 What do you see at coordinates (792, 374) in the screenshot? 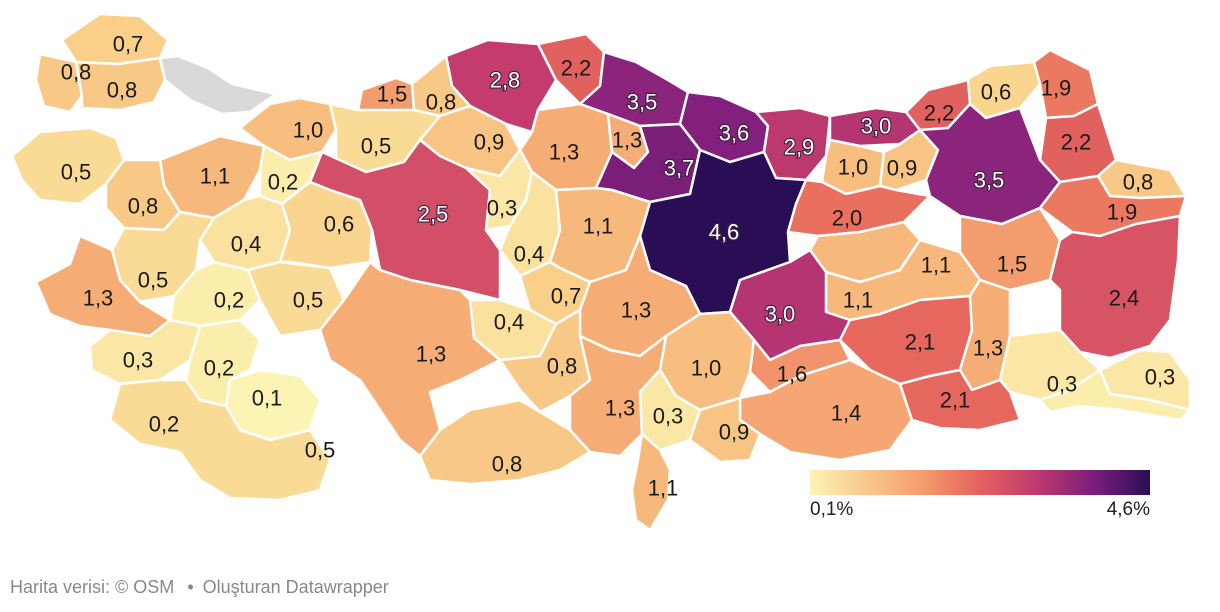
I see `region-label: 1,6` at bounding box center [792, 374].